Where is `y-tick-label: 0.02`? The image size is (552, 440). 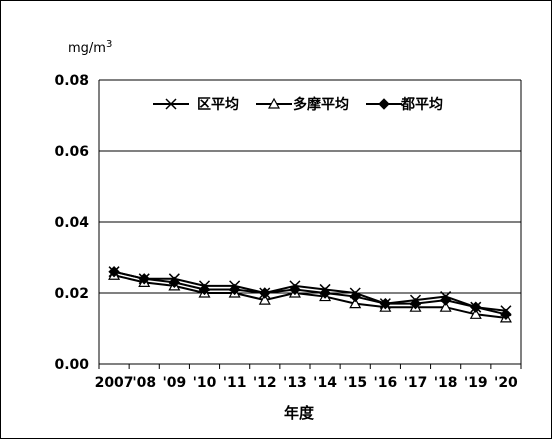 y-tick-label: 0.02 is located at coordinates (71, 294).